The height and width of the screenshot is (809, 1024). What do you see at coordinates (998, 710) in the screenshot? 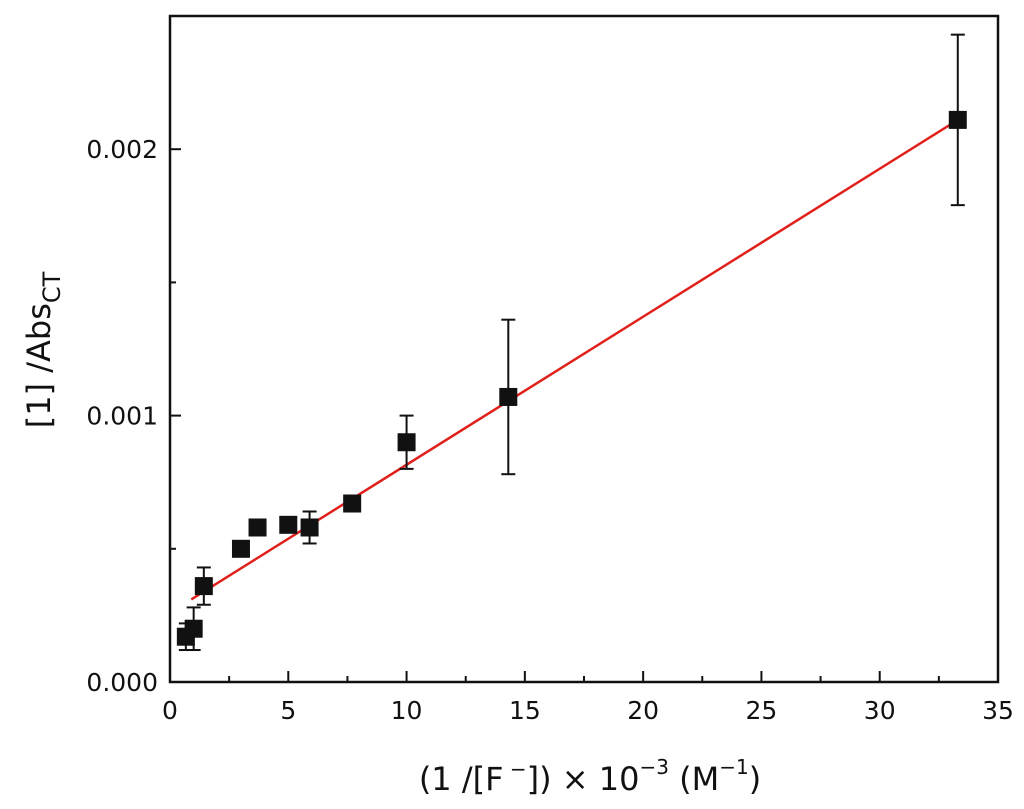
I see `x-tick-label: 35` at bounding box center [998, 710].